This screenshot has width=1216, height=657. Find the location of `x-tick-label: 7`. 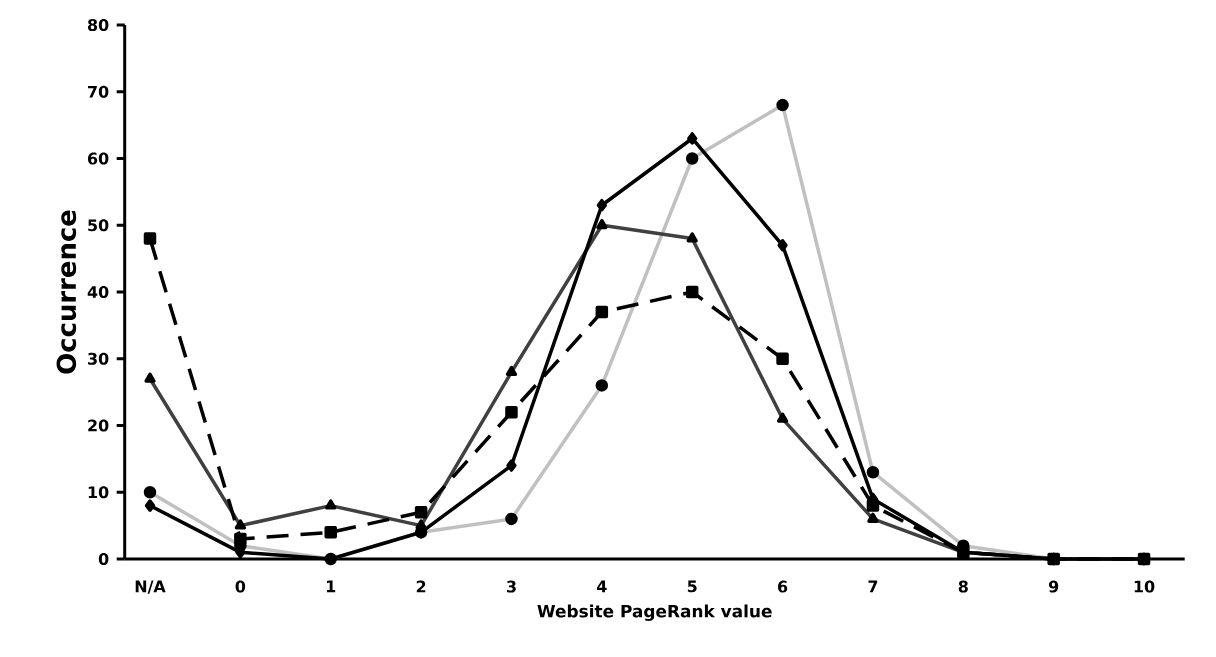

x-tick-label: 7 is located at coordinates (873, 586).